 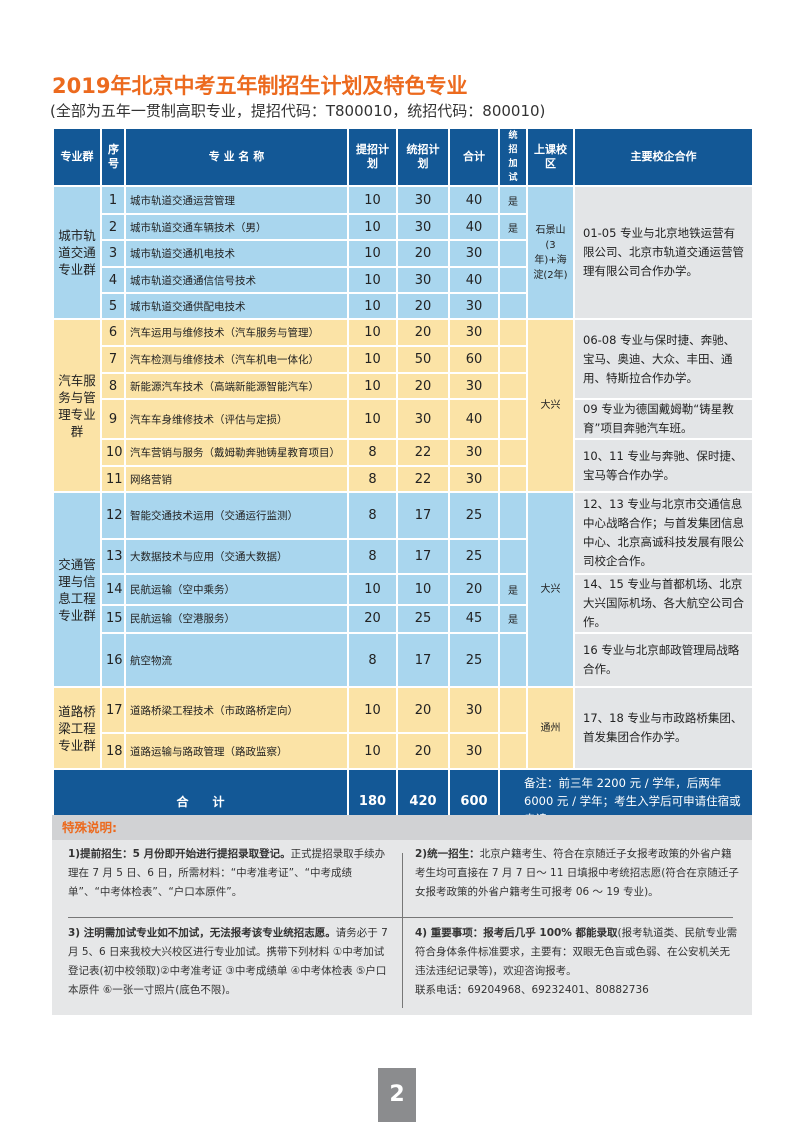 I want to click on unified-quota: 10, so click(x=423, y=589).